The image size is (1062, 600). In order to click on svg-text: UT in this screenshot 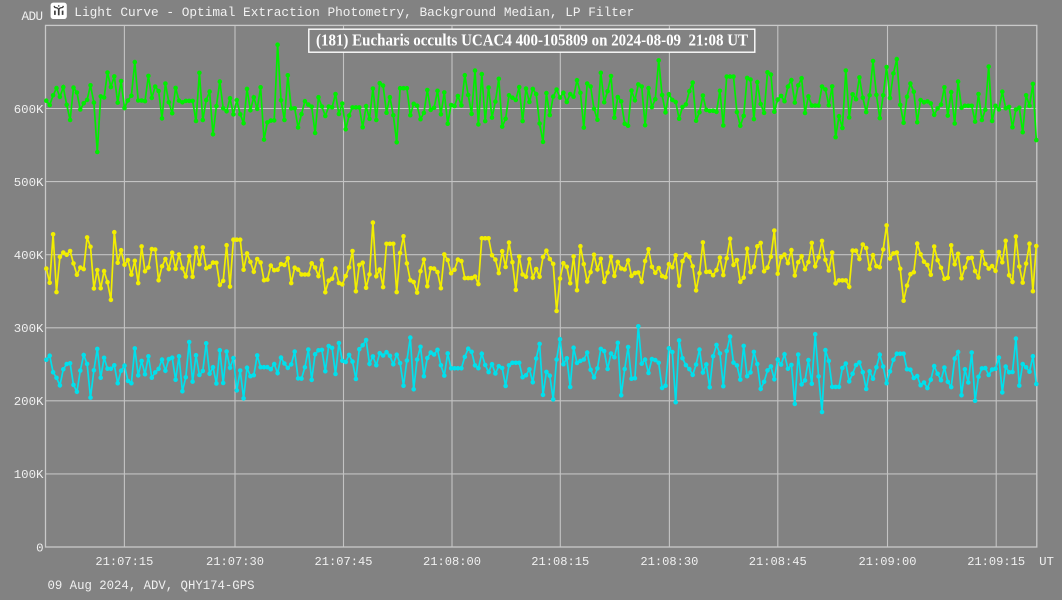, I will do `click(1046, 562)`.